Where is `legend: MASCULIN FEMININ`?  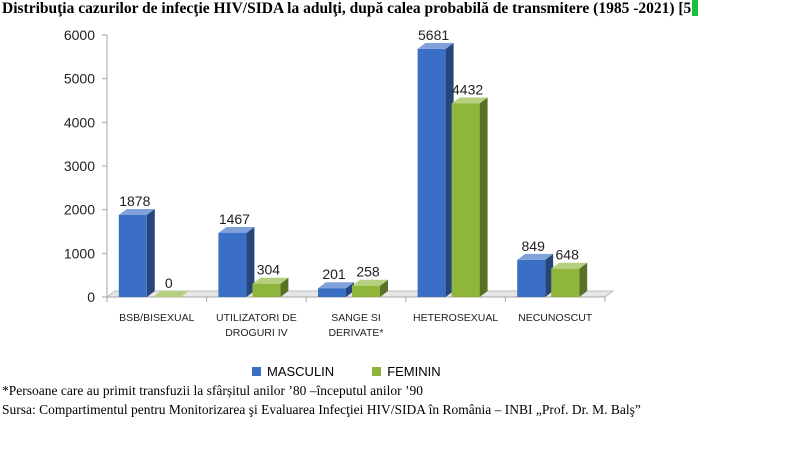 legend: MASCULIN FEMININ is located at coordinates (346, 371).